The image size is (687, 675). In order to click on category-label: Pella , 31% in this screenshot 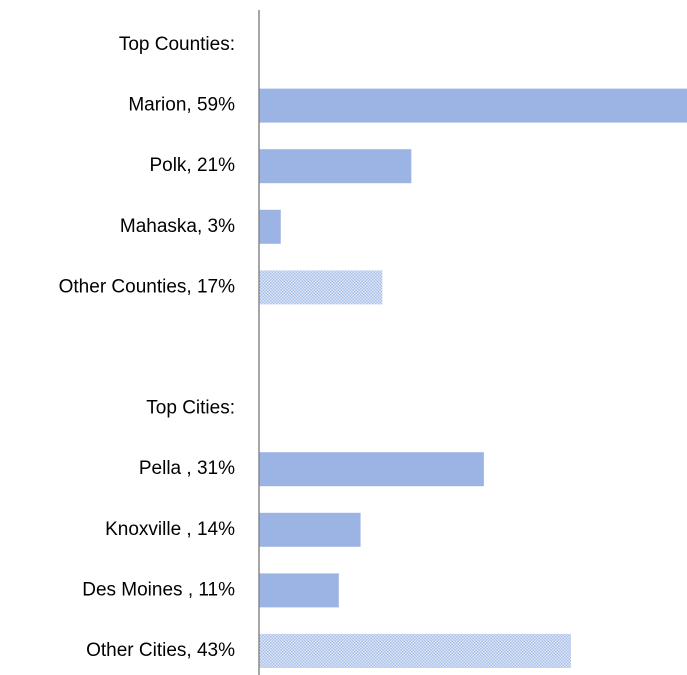, I will do `click(187, 468)`.